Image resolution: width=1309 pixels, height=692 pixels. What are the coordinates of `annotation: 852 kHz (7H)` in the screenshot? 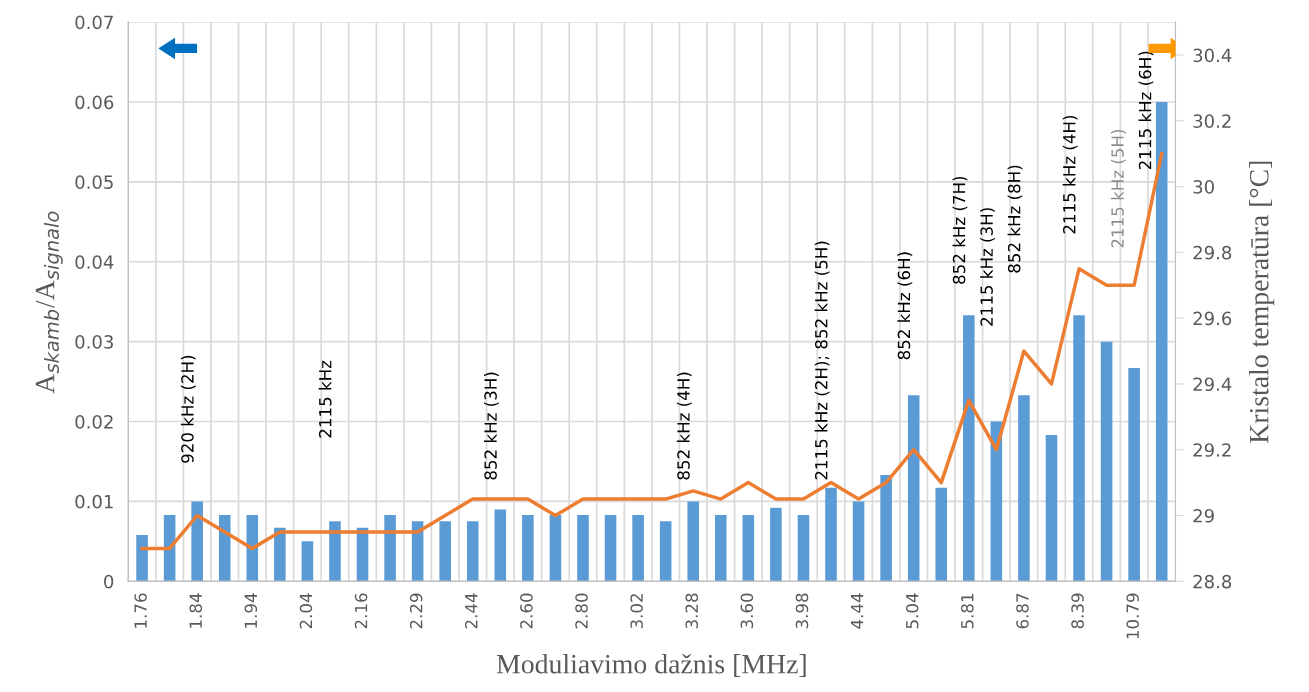 It's located at (960, 230).